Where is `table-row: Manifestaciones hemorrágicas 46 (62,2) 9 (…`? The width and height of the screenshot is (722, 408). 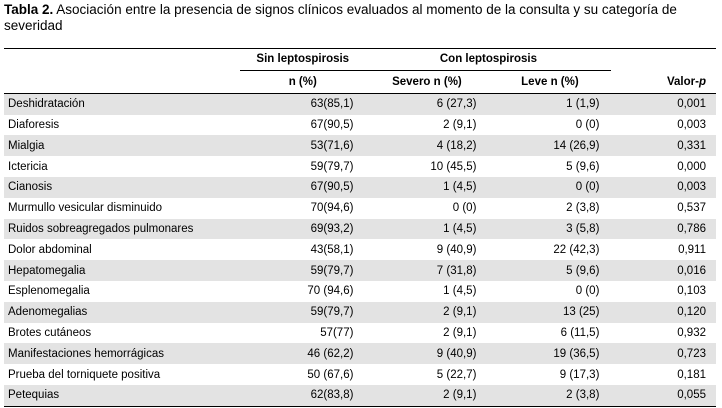
table-row: Manifestaciones hemorrágicas 46 (62,2) 9 (… is located at coordinates (360, 354).